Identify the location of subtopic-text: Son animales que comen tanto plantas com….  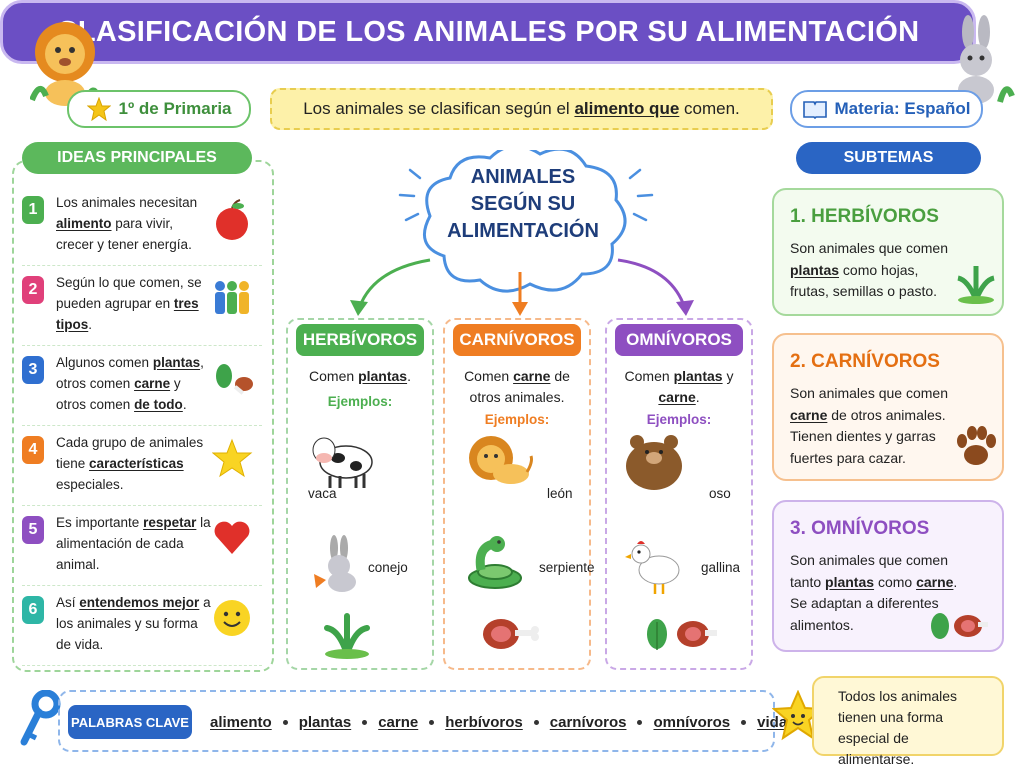
(874, 593).